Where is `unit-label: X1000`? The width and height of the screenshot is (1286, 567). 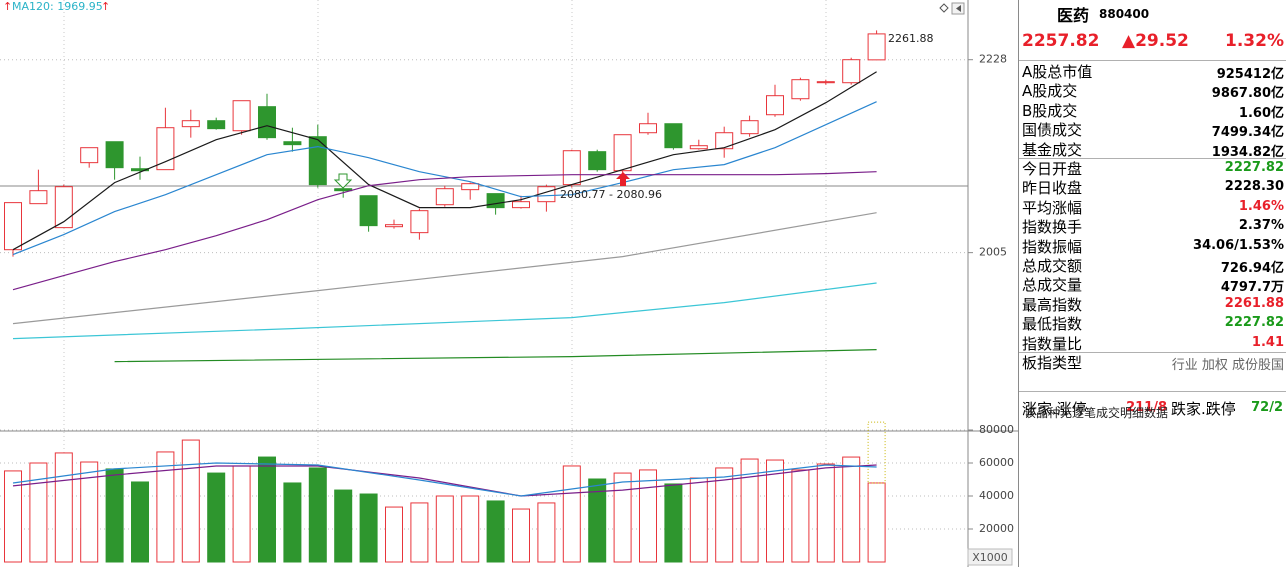
unit-label: X1000 is located at coordinates (990, 557).